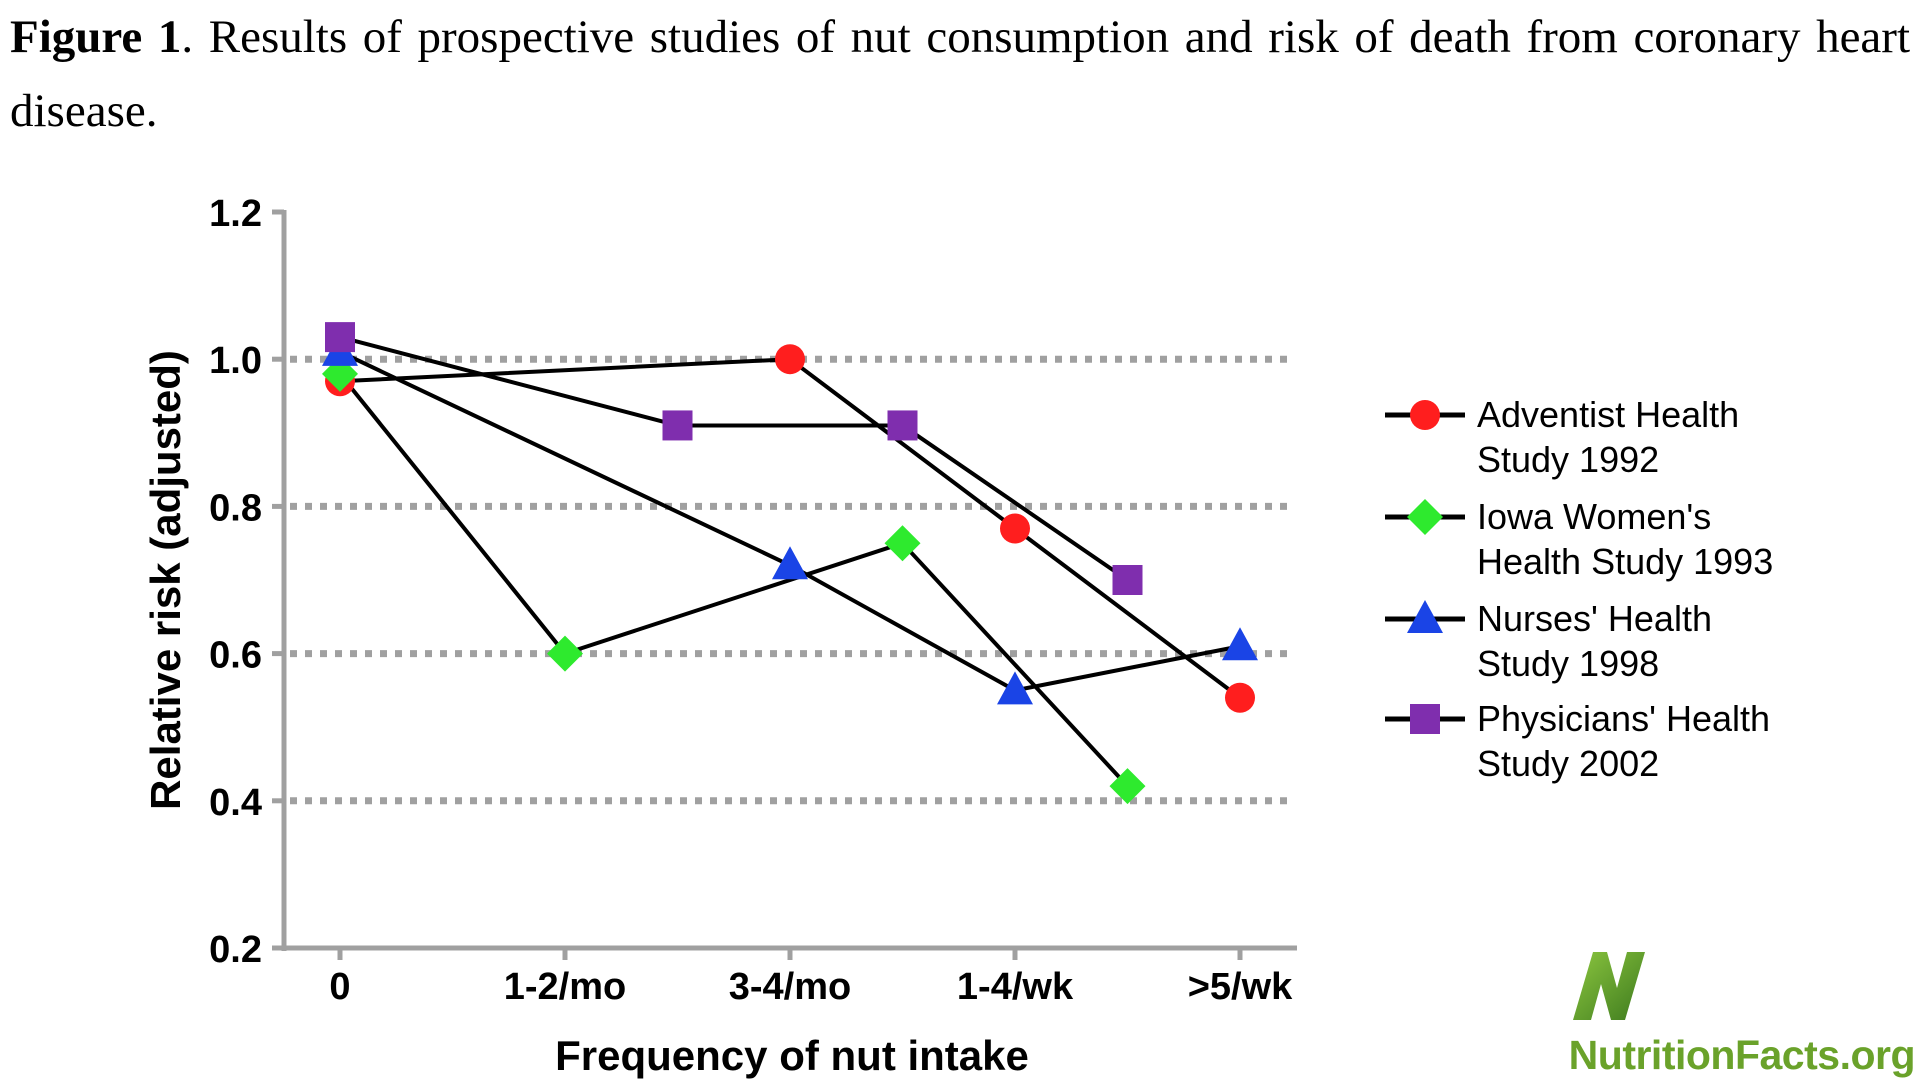 This screenshot has width=1920, height=1080. What do you see at coordinates (1240, 987) in the screenshot?
I see `x-tick-label: >5/wk` at bounding box center [1240, 987].